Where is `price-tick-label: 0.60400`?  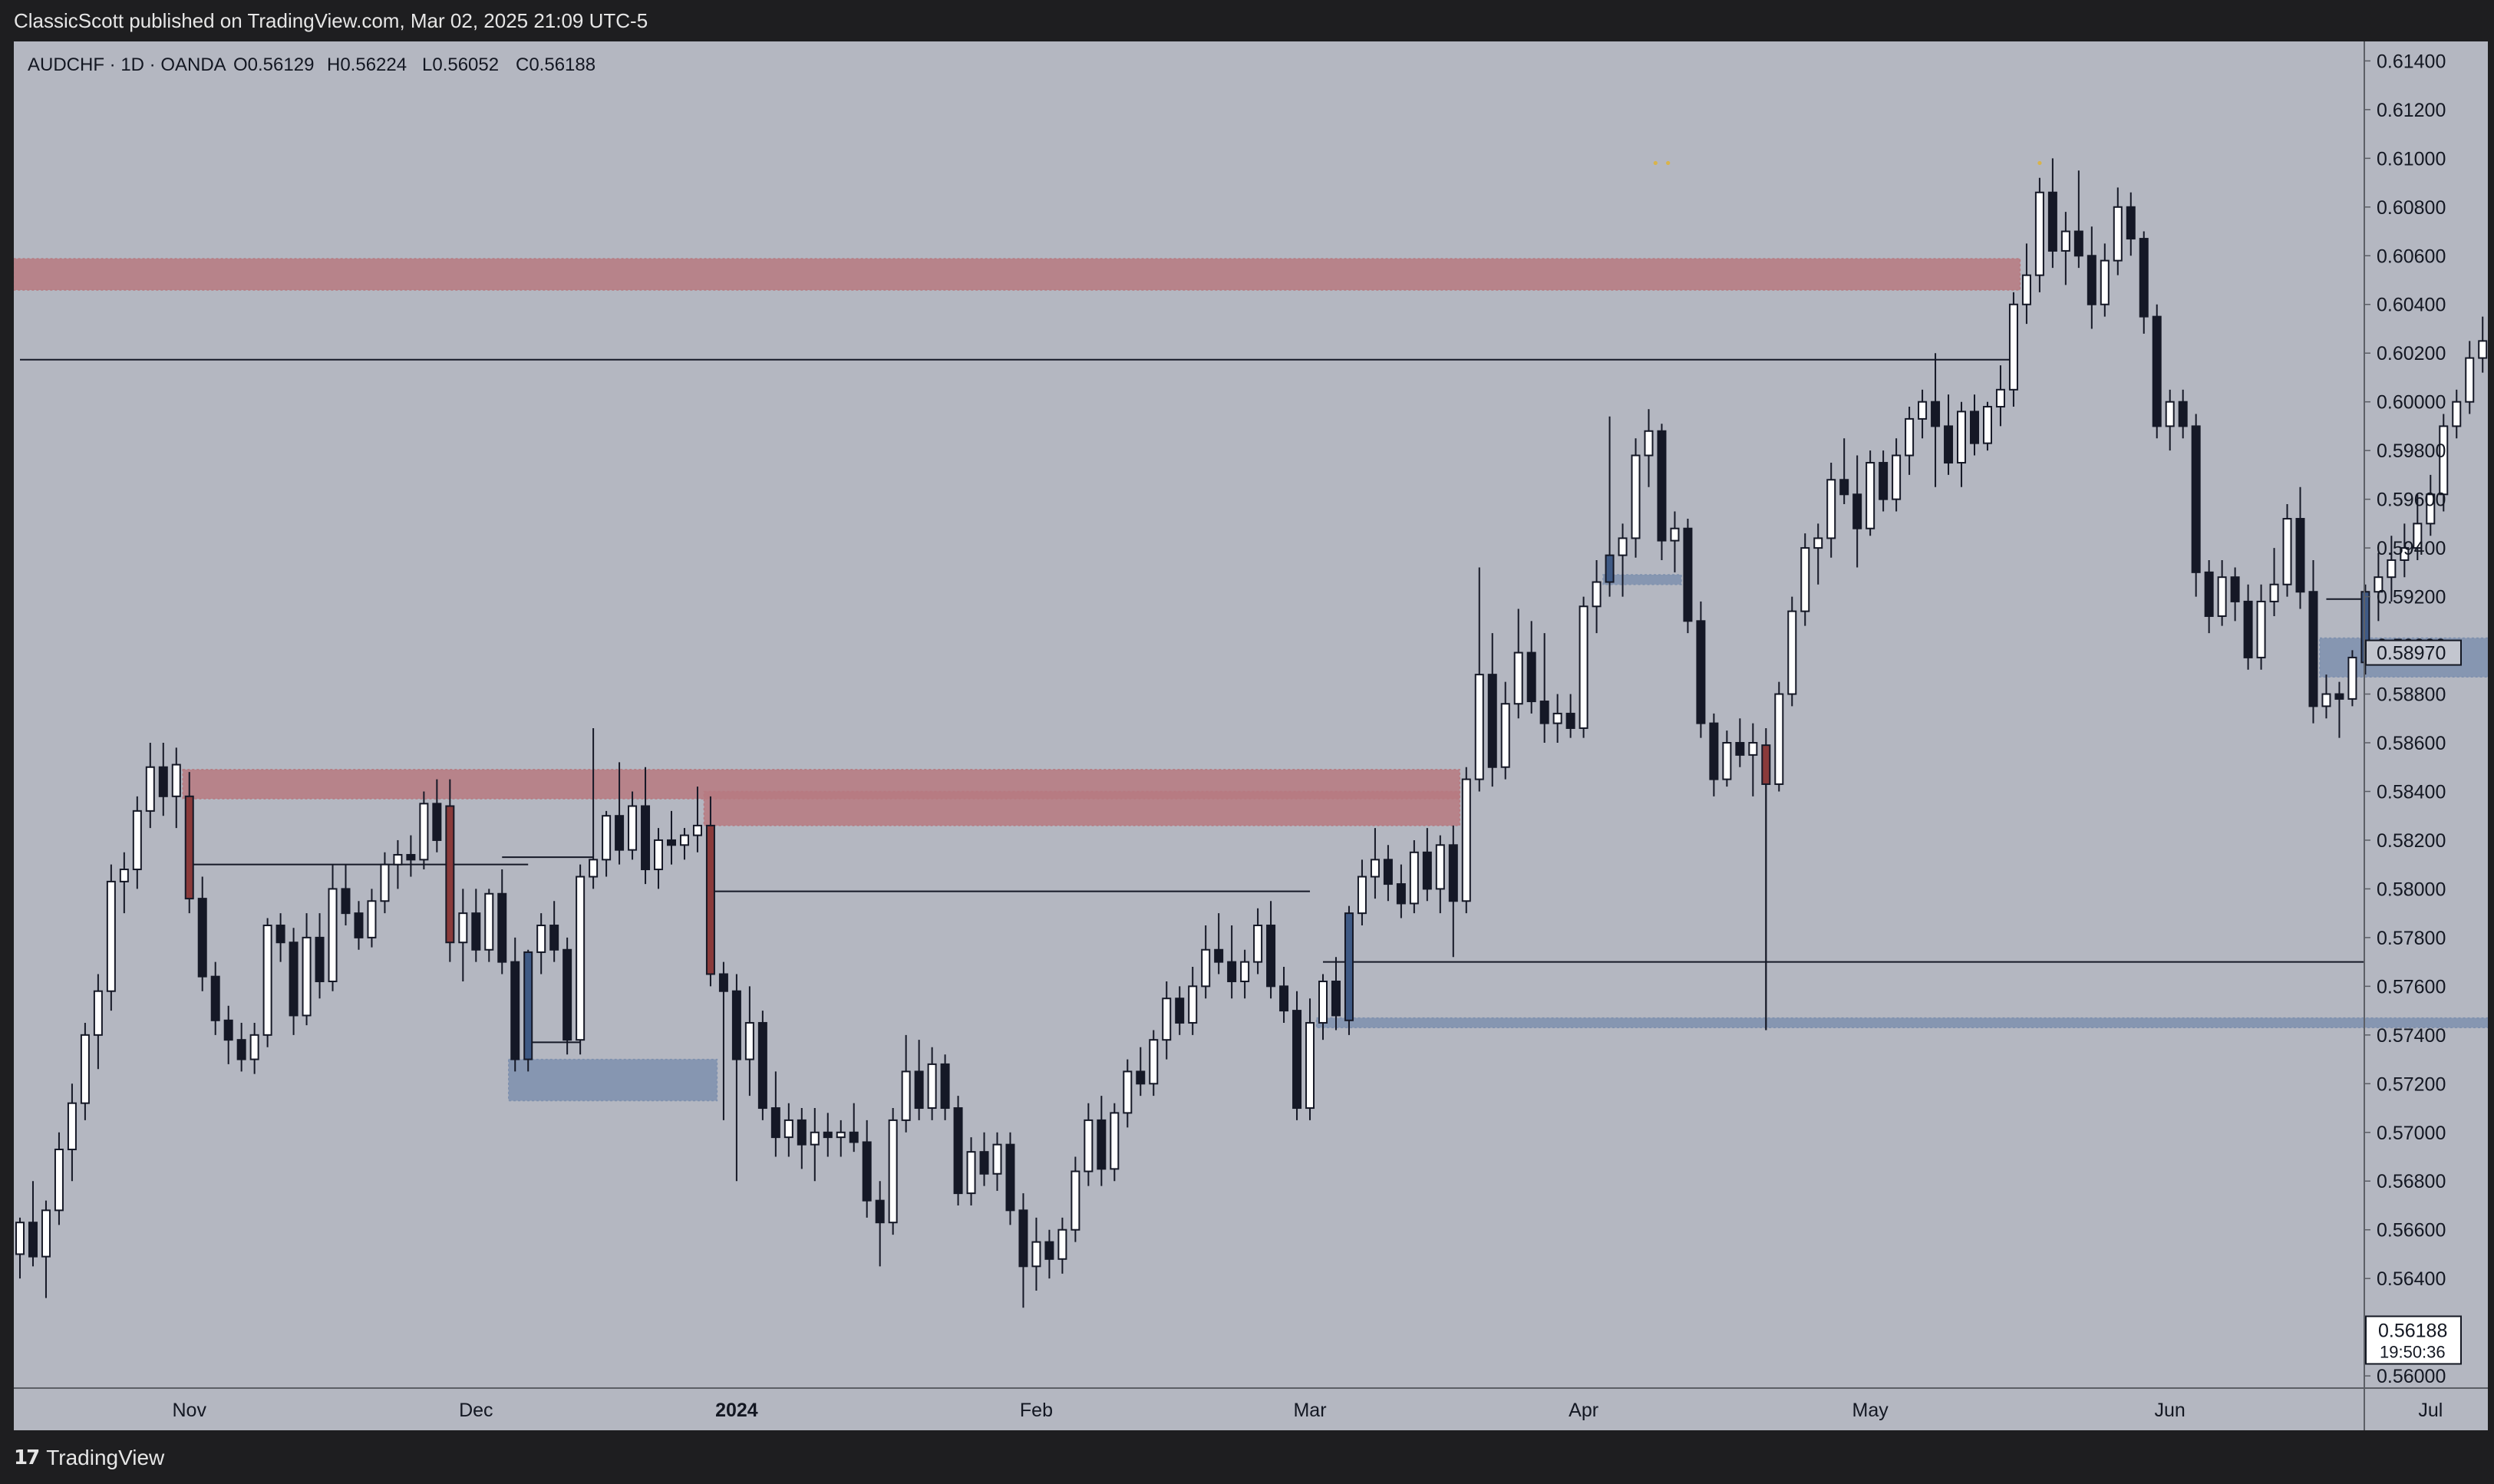 price-tick-label: 0.60400 is located at coordinates (2411, 305).